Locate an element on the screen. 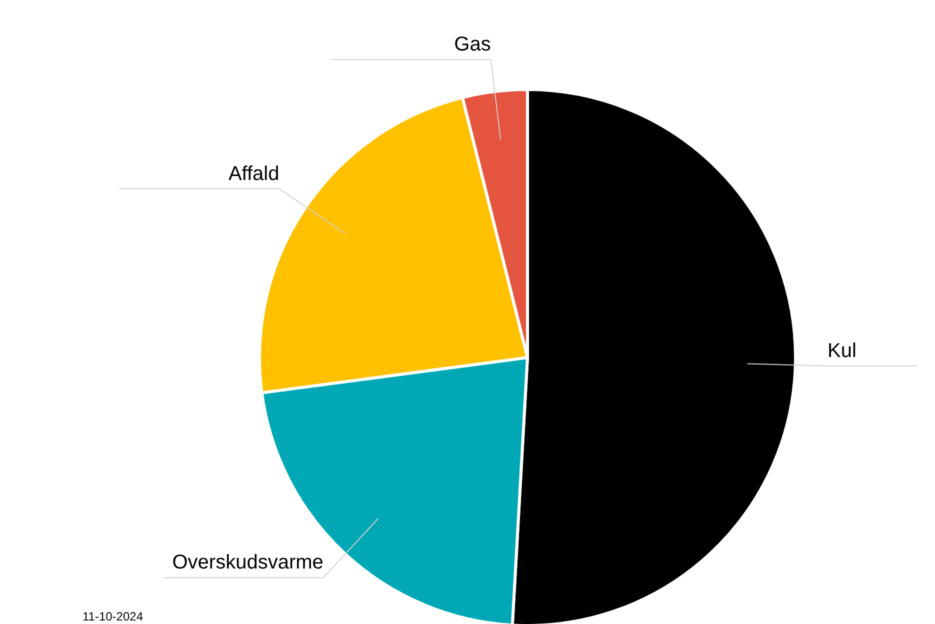 This screenshot has height=624, width=935. slice-label: Affald is located at coordinates (254, 173).